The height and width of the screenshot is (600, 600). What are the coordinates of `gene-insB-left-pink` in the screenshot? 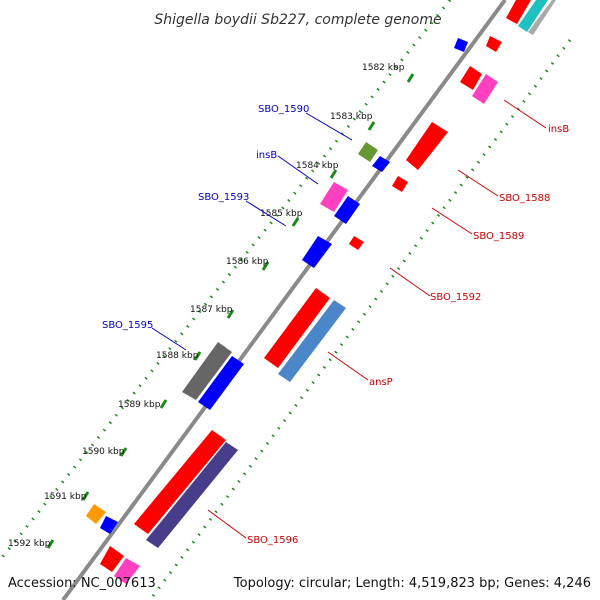 It's located at (334, 197).